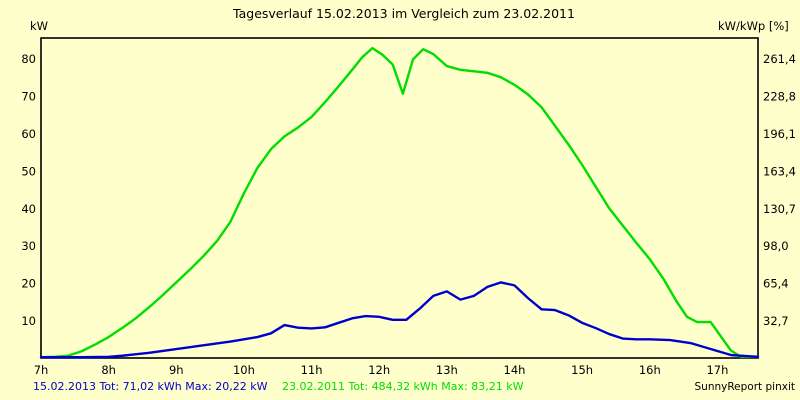 The height and width of the screenshot is (400, 800). I want to click on x-axis-tick-label: 10h, so click(244, 370).